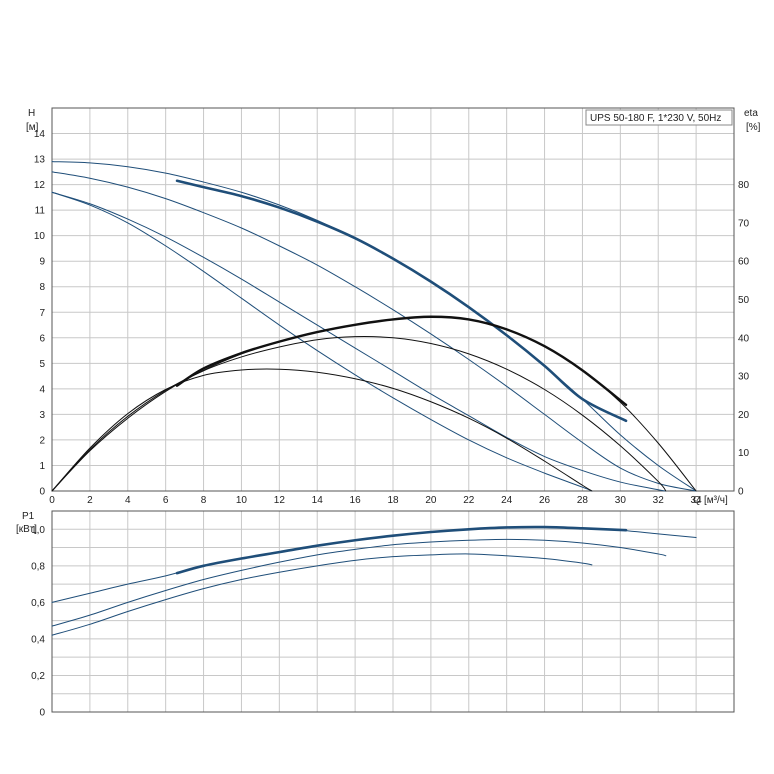 The image size is (774, 774). I want to click on power-tick-label: 0,2, so click(38, 676).